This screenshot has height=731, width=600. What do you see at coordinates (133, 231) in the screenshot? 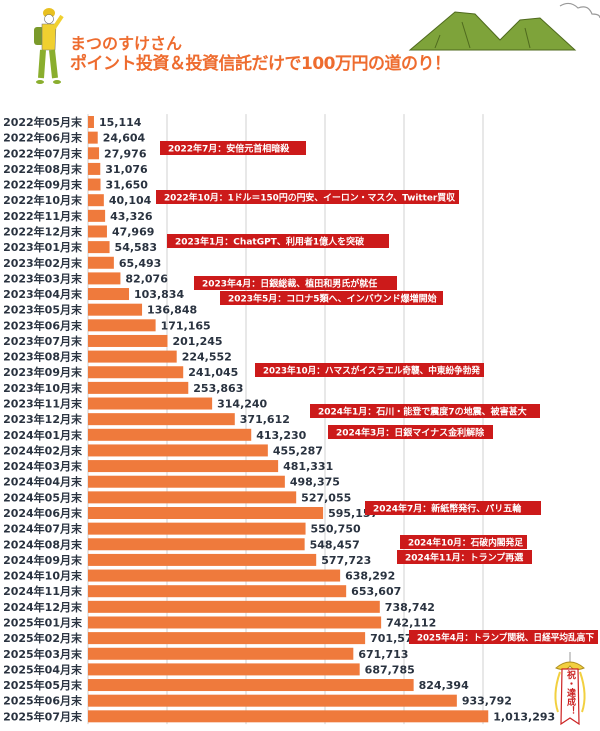
I see `value-label: 47,969` at bounding box center [133, 231].